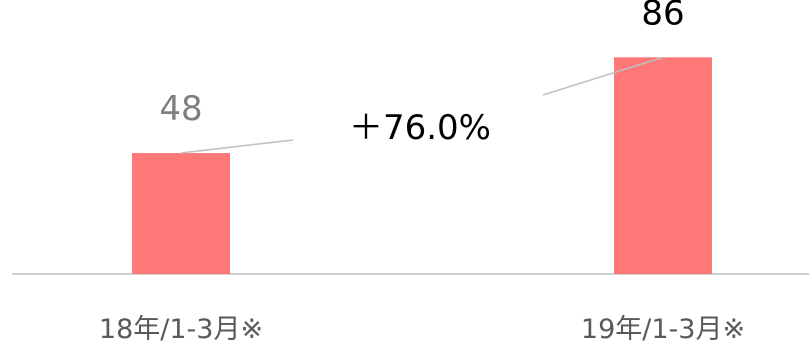  What do you see at coordinates (180, 109) in the screenshot?
I see `data-label-18-jan-mar: 48` at bounding box center [180, 109].